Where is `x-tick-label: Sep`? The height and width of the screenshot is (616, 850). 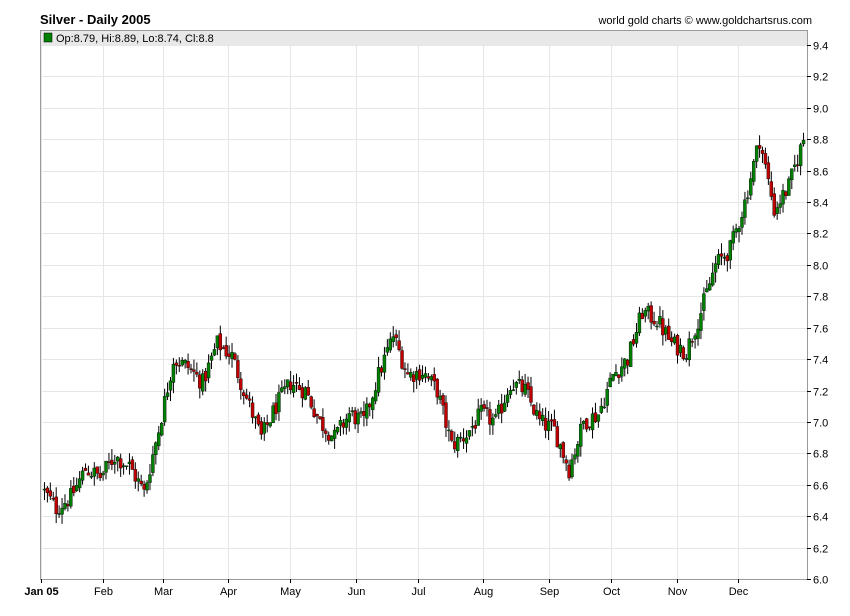 x-tick-label: Sep is located at coordinates (550, 592).